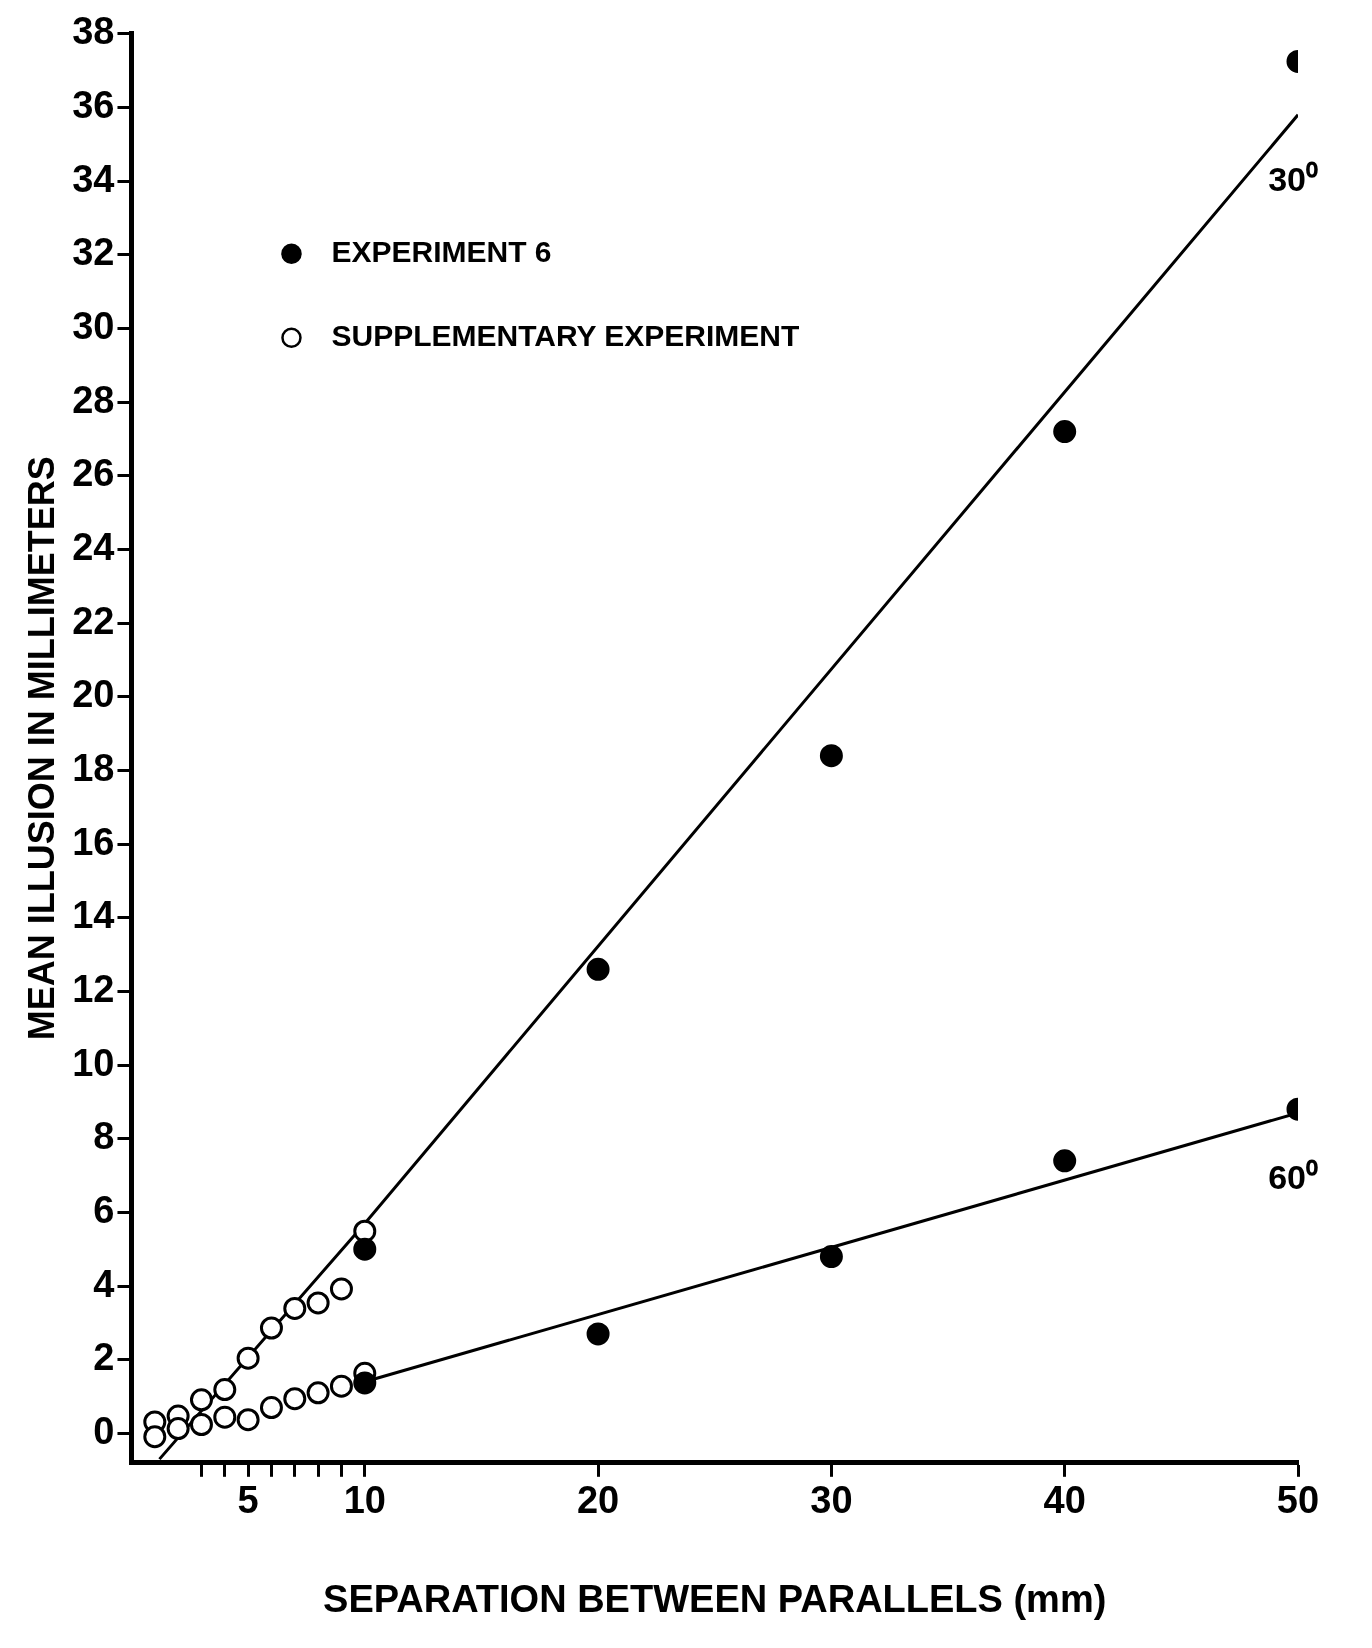  Describe the element at coordinates (715, 1598) in the screenshot. I see `x-axis-title: SEPARATION BETWEEN PARALLELS (mm)` at that location.